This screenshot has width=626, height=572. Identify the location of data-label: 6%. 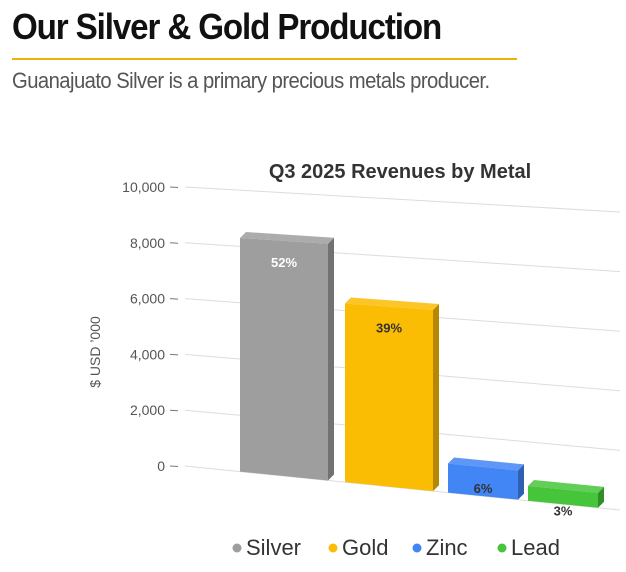
(483, 488).